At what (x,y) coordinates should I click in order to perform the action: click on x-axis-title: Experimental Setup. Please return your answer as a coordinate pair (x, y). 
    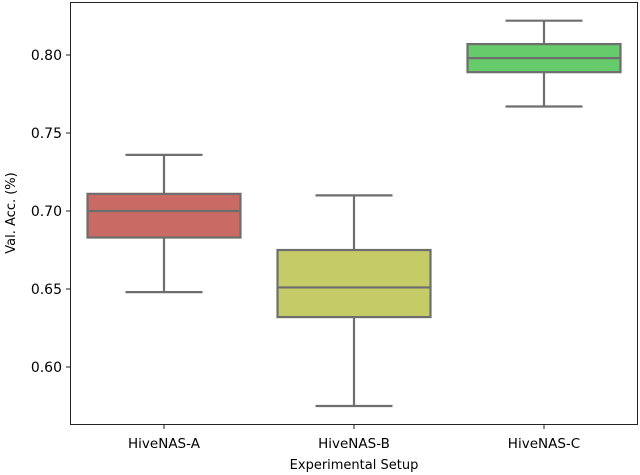
    Looking at the image, I should click on (354, 465).